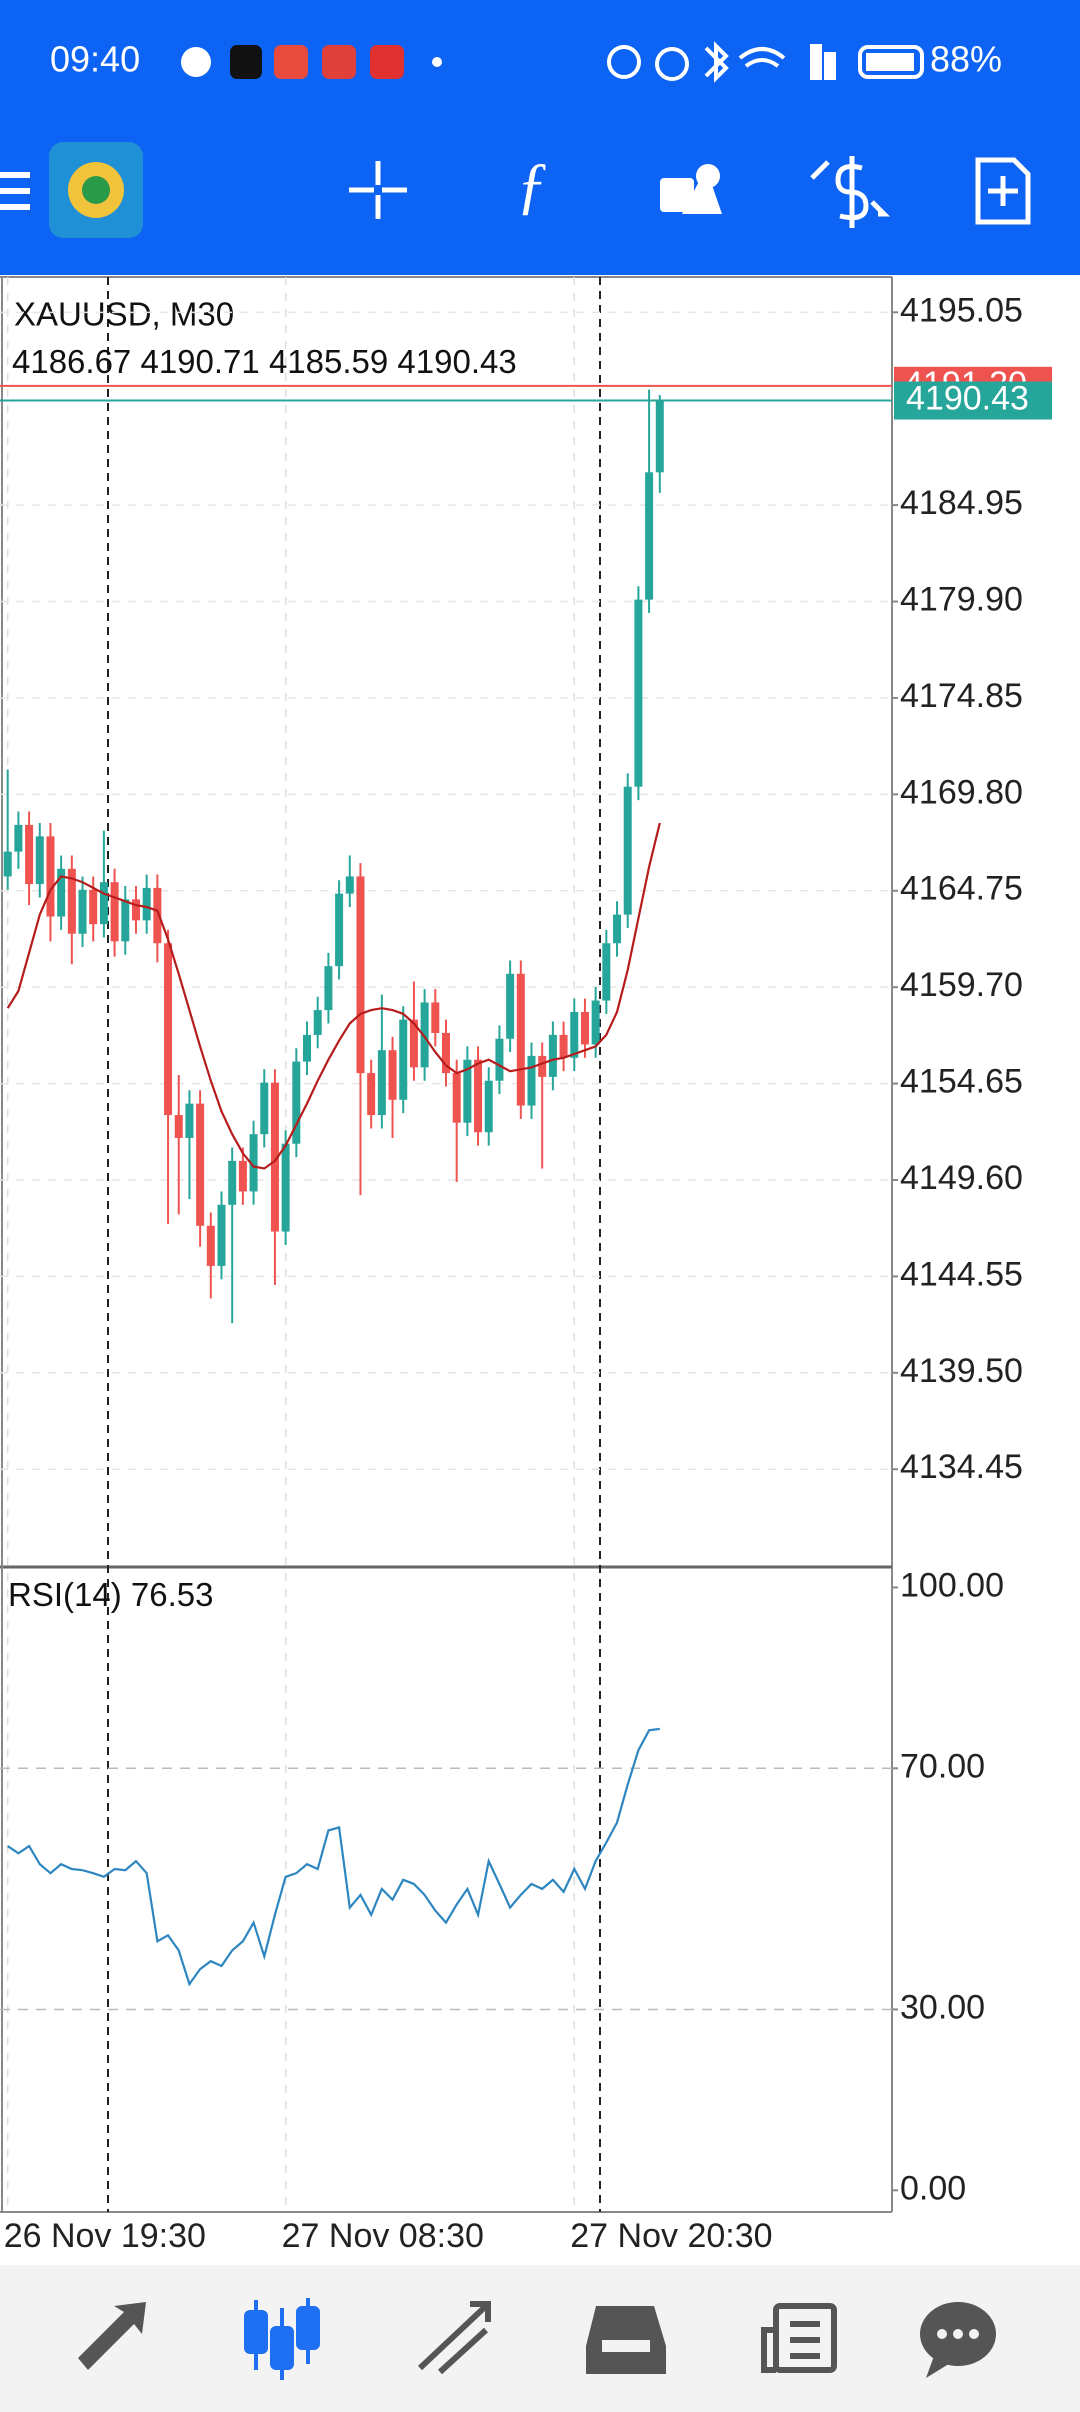 This screenshot has height=2412, width=1080. Describe the element at coordinates (765, 62) in the screenshot. I see `system-icons` at that location.